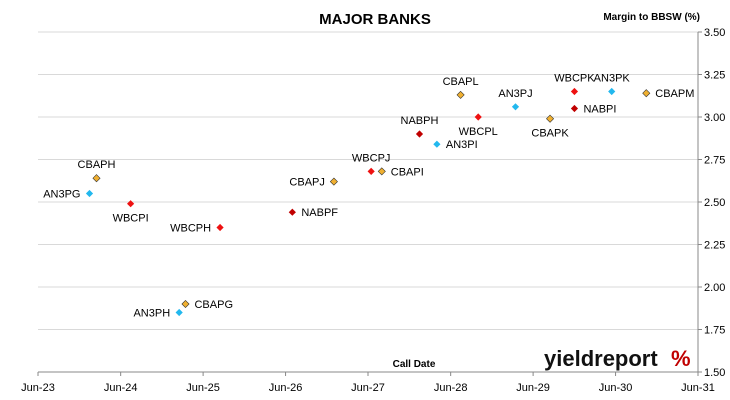 This screenshot has height=400, width=730. Describe the element at coordinates (612, 91) in the screenshot. I see `data-point-an3pk` at that location.